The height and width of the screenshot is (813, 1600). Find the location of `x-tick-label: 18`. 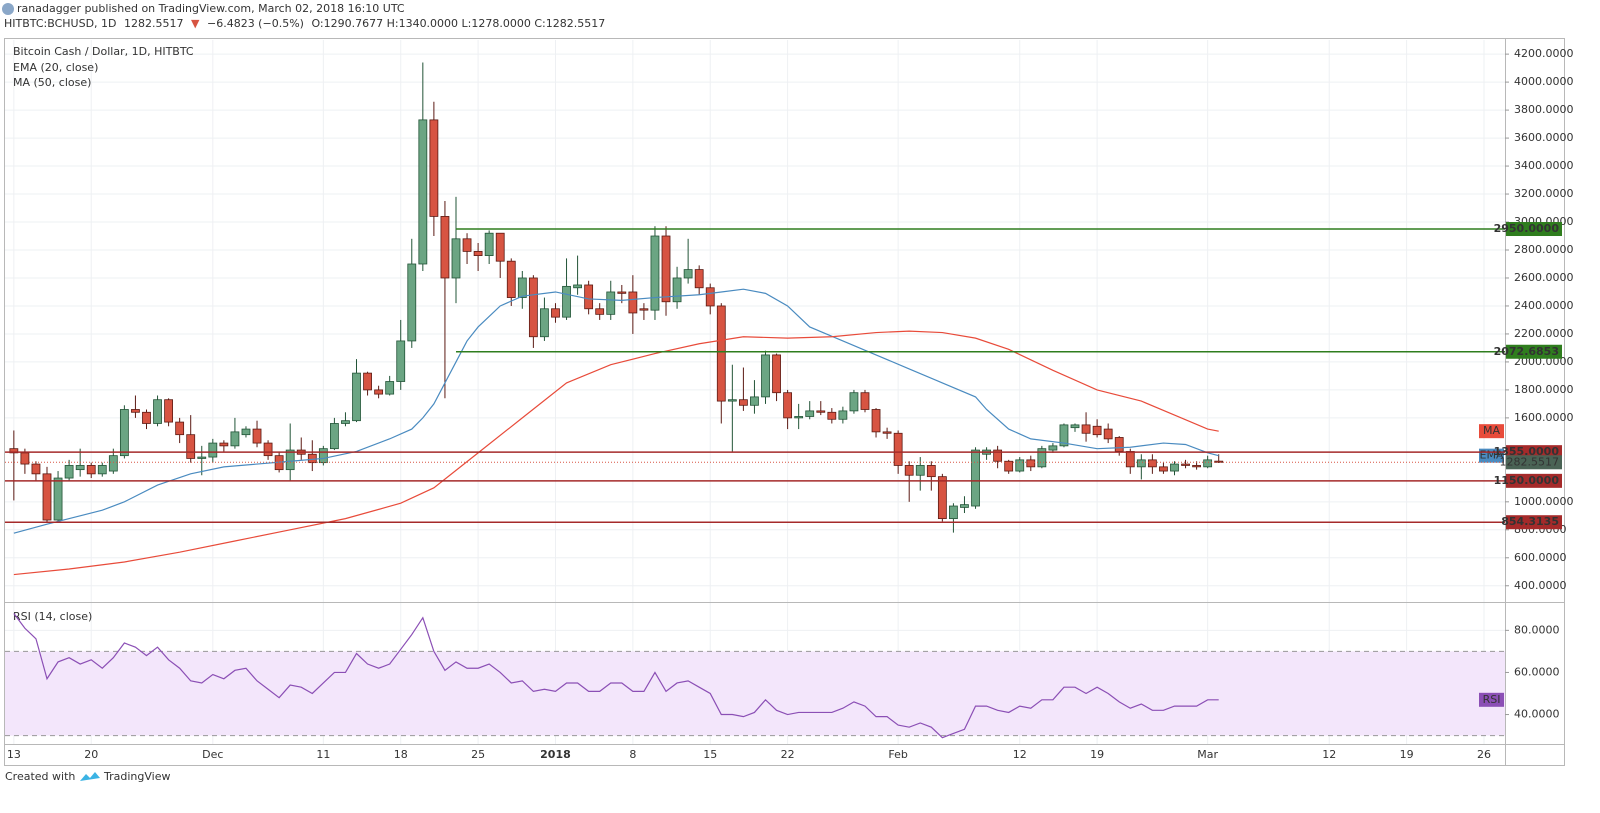

x-tick-label: 18 is located at coordinates (401, 754).